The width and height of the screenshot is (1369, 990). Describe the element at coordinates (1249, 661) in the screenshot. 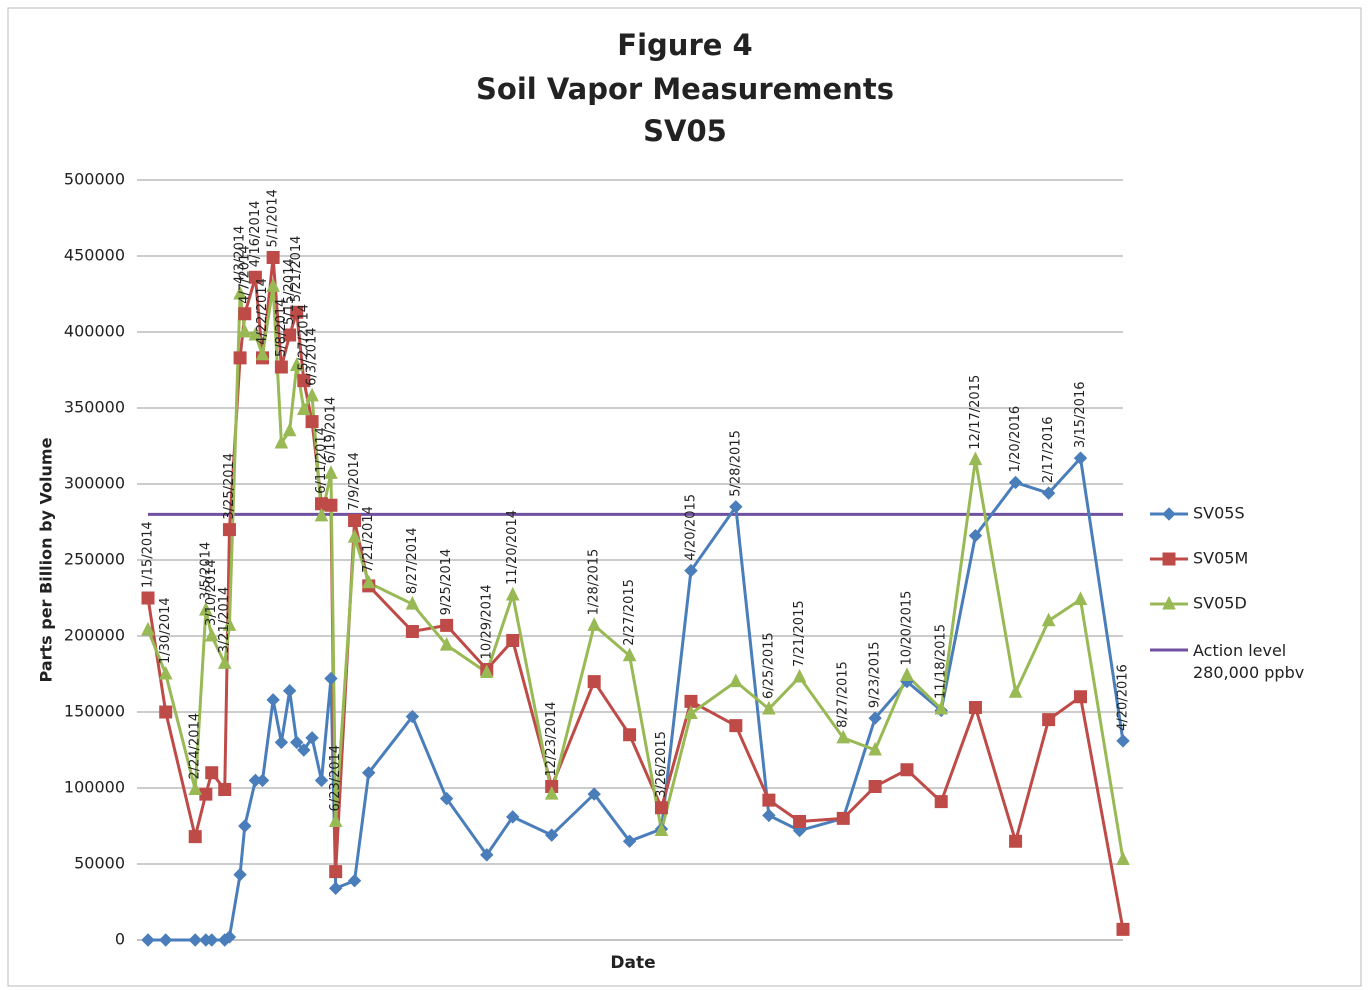

I see `legend-label: Action level 280,000 ppbv` at that location.